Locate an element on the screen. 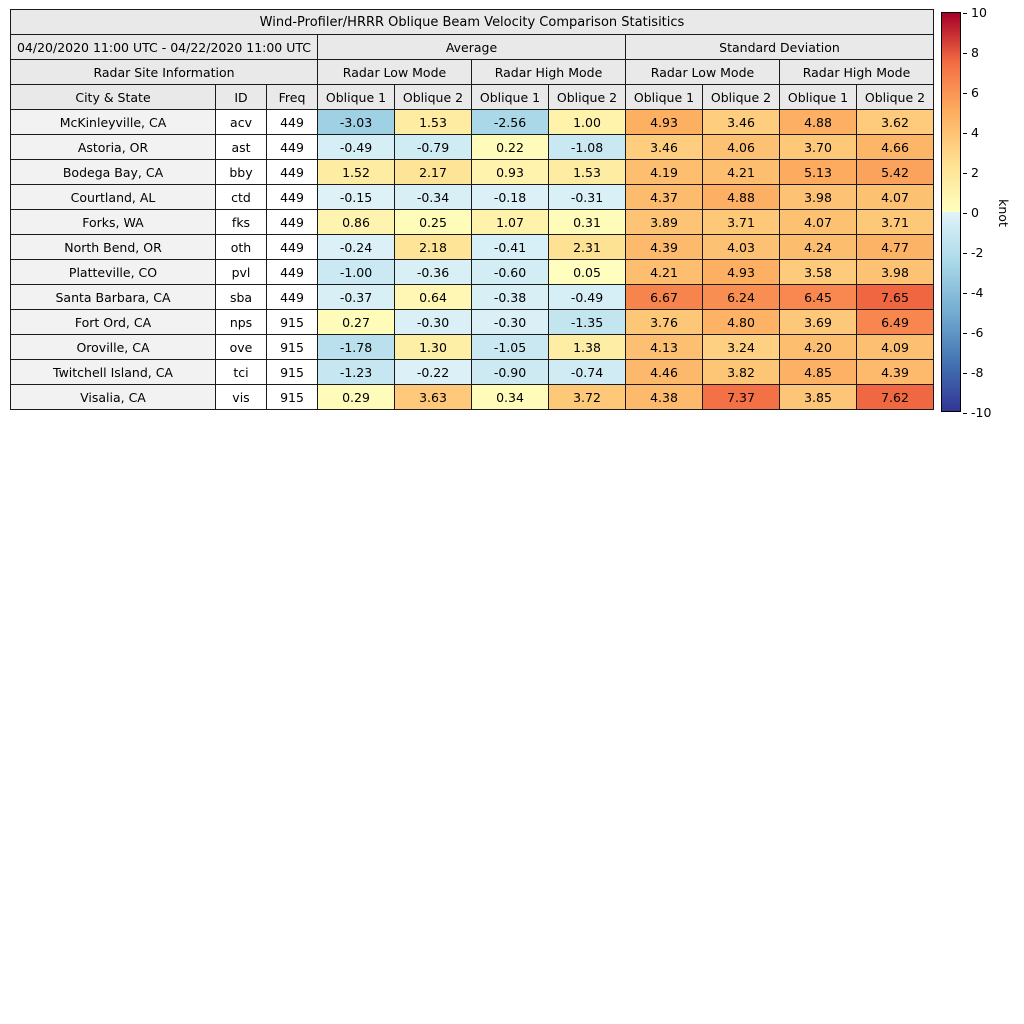 The width and height of the screenshot is (1024, 1024). site-info-header: Radar Site Information is located at coordinates (164, 72).